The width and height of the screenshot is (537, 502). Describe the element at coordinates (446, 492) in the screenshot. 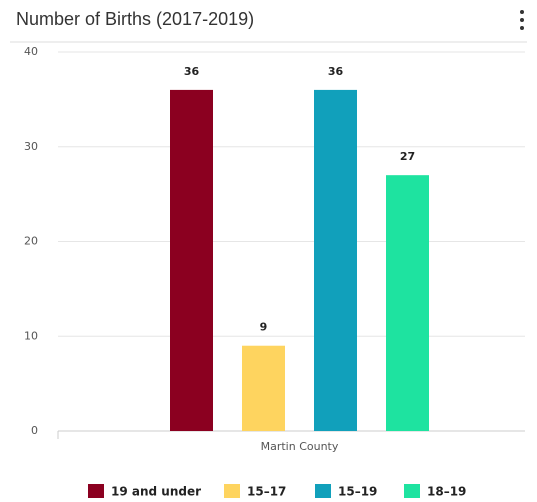

I see `legend-label: 18–19` at that location.